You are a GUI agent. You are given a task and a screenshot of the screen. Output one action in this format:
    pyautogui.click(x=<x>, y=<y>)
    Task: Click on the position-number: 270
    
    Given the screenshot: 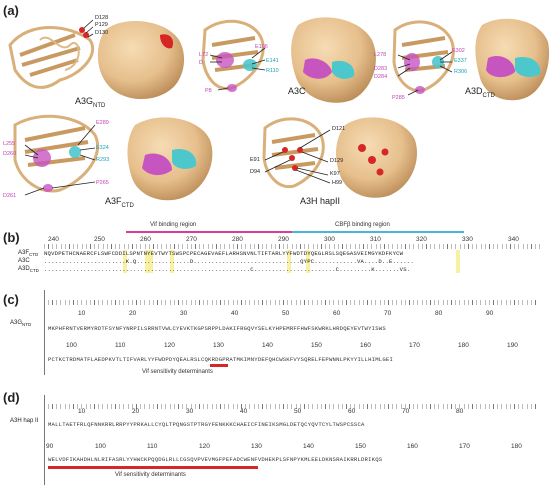 What is the action you would take?
    pyautogui.click(x=191, y=239)
    